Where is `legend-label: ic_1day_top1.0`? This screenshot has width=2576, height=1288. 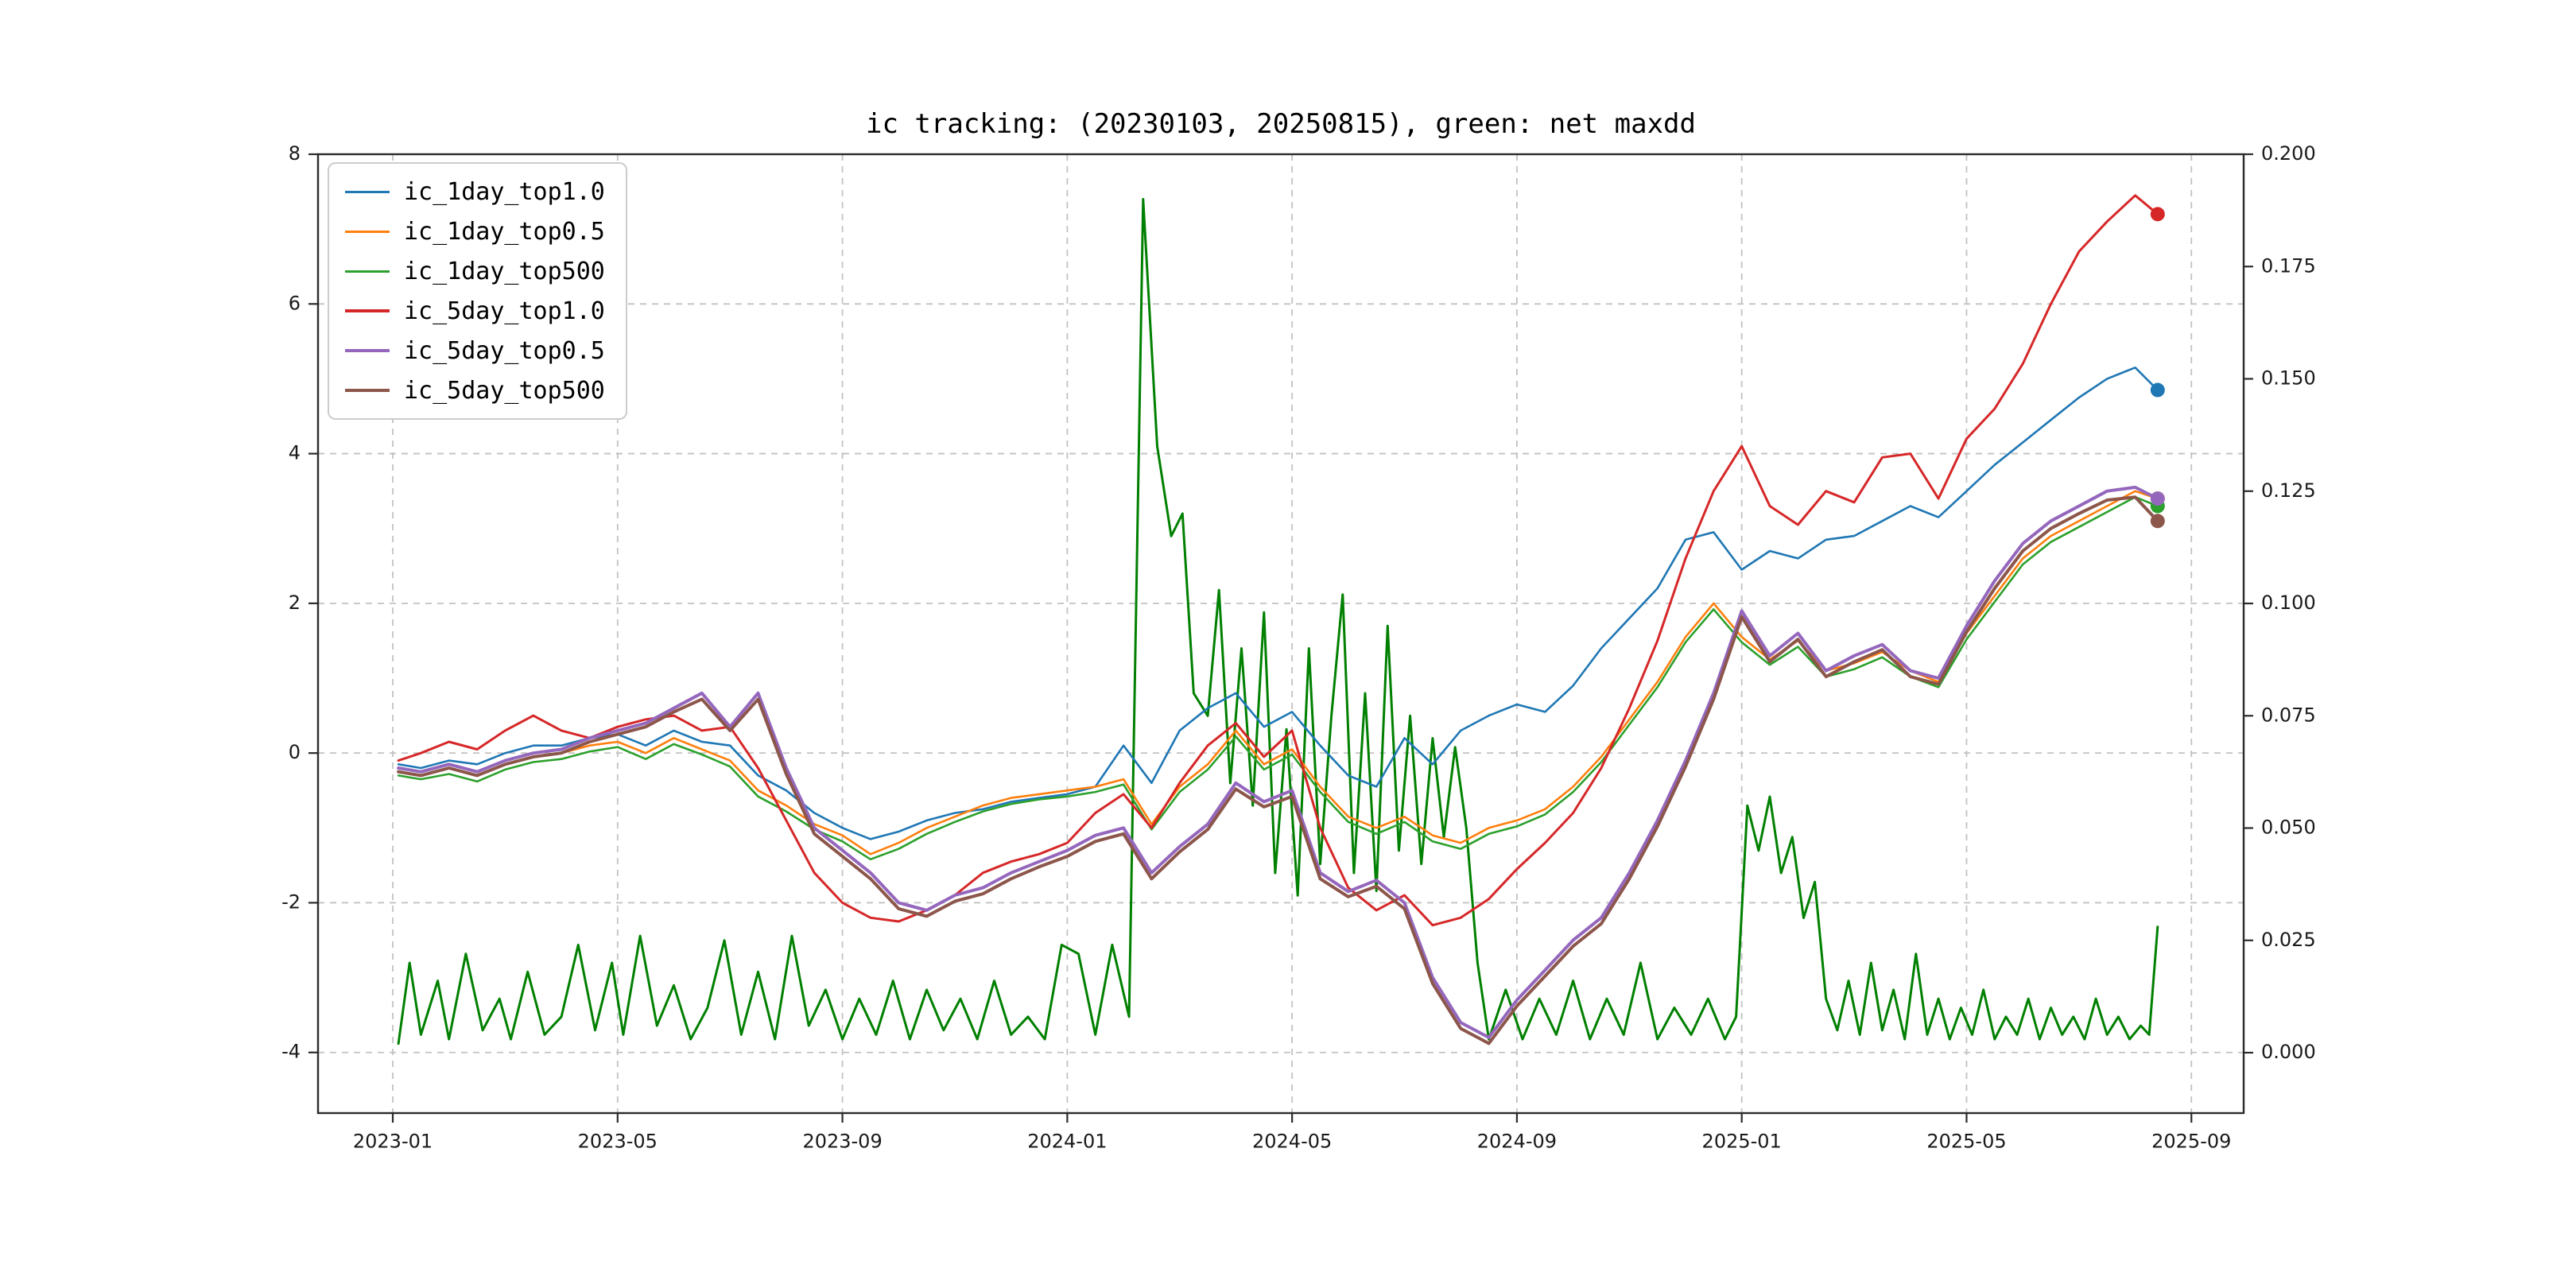 legend-label: ic_1day_top1.0 is located at coordinates (504, 192).